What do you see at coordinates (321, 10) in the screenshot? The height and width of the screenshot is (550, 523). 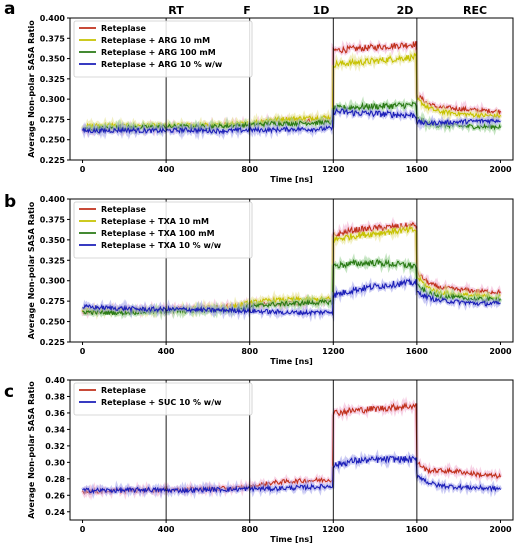 I see `phase-label-1d: 1D` at bounding box center [321, 10].